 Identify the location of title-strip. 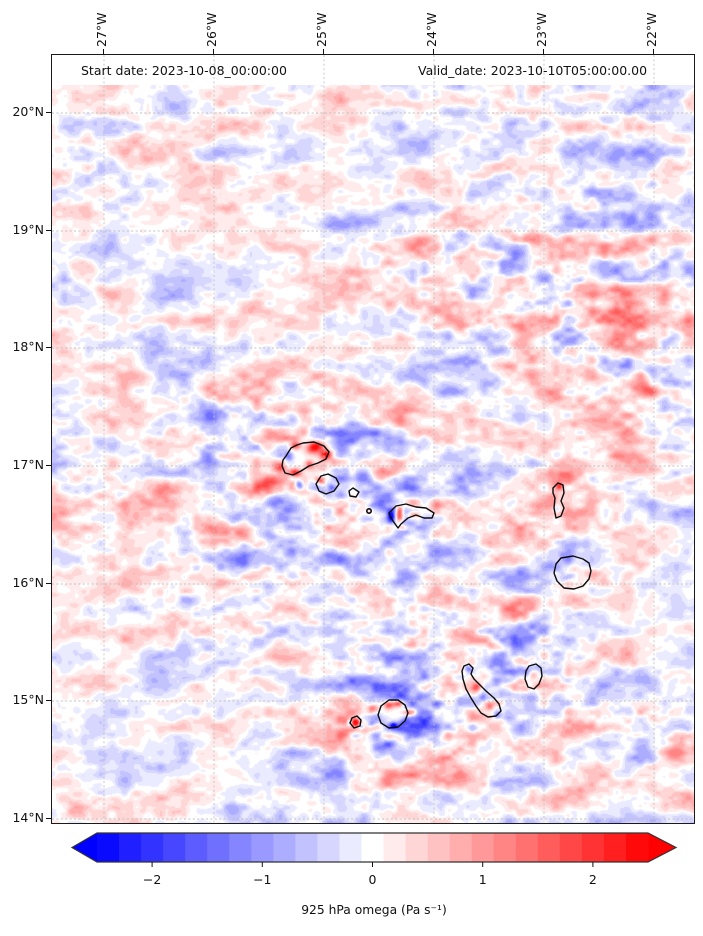
(373, 70).